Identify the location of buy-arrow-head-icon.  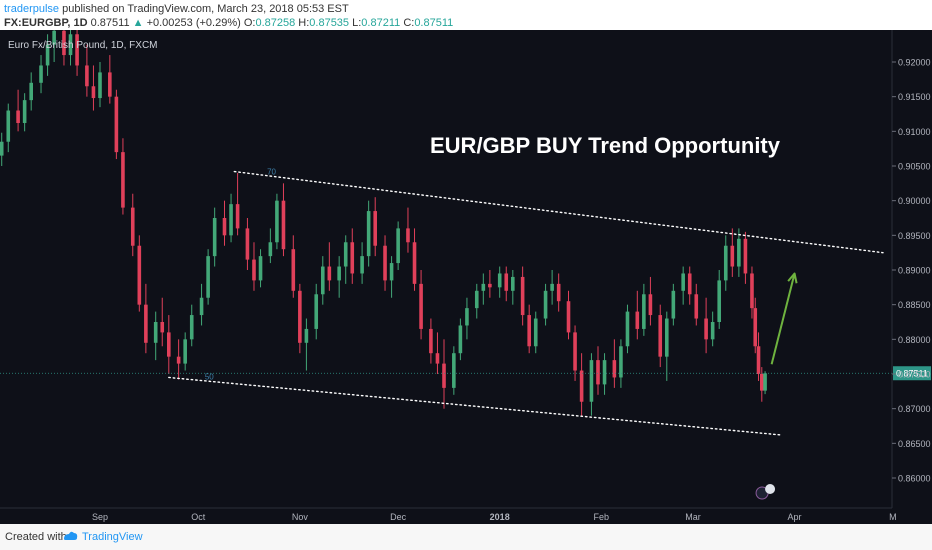
(792, 278).